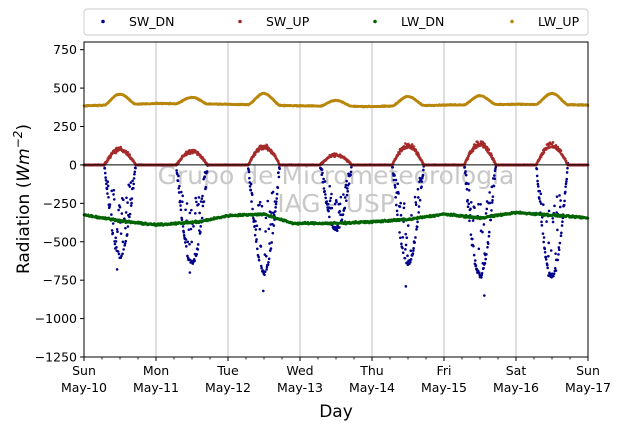  I want to click on legend-label: LW_UP, so click(559, 21).